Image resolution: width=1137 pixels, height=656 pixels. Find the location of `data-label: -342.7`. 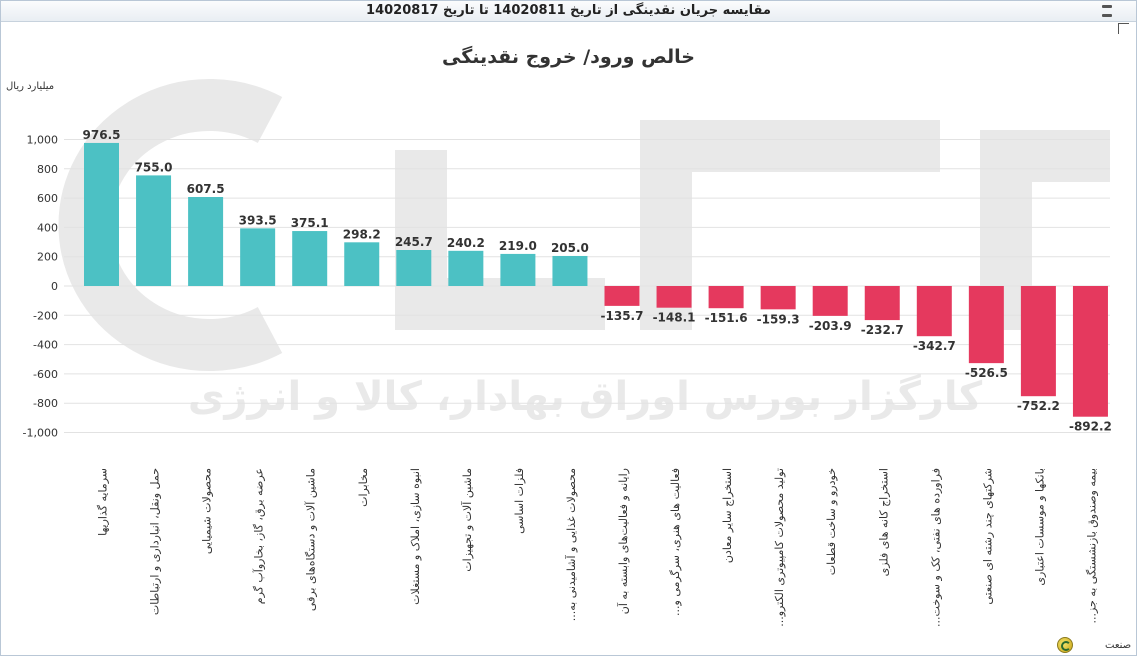

data-label: -342.7 is located at coordinates (934, 346).